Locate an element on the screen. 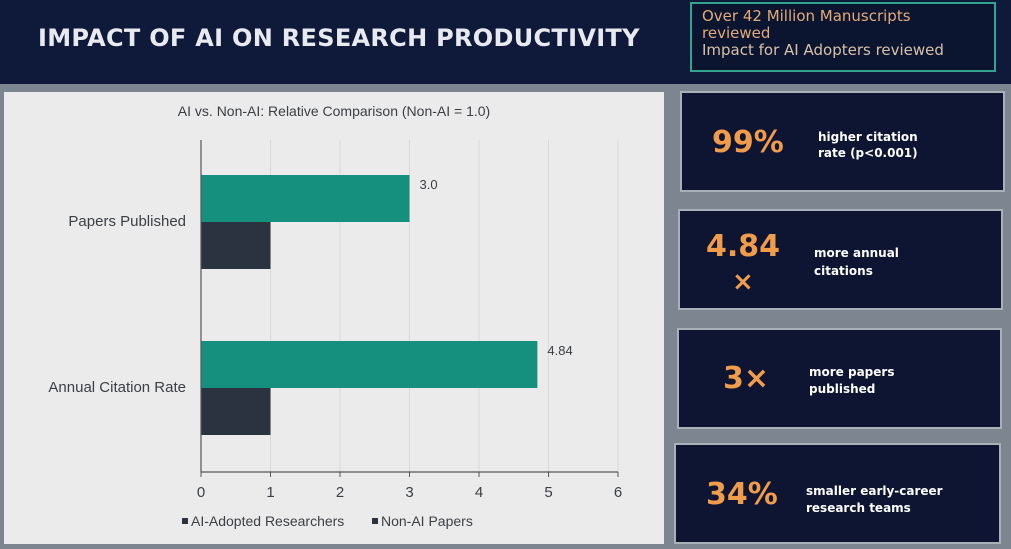  category-label: Papers Published is located at coordinates (127, 221).